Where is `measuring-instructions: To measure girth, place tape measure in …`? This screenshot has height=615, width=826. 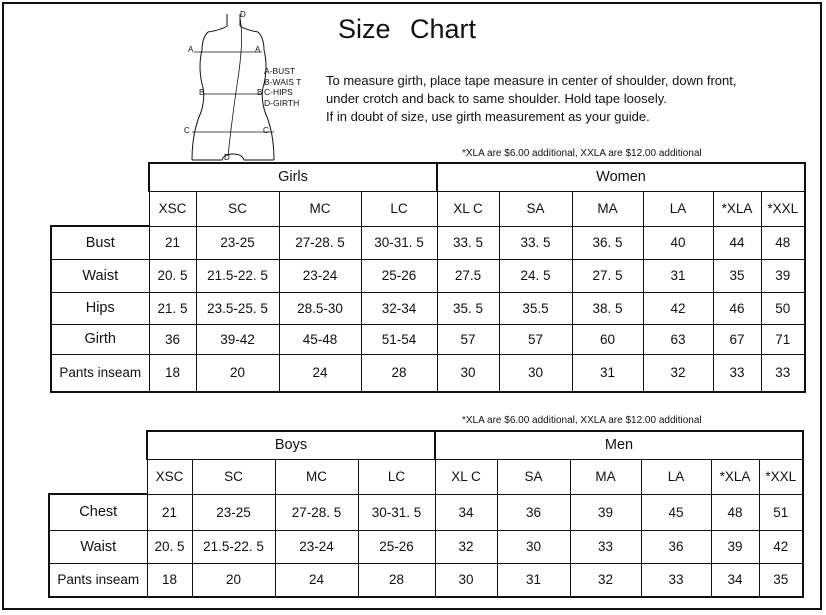 measuring-instructions: To measure girth, place tape measure in … is located at coordinates (531, 99).